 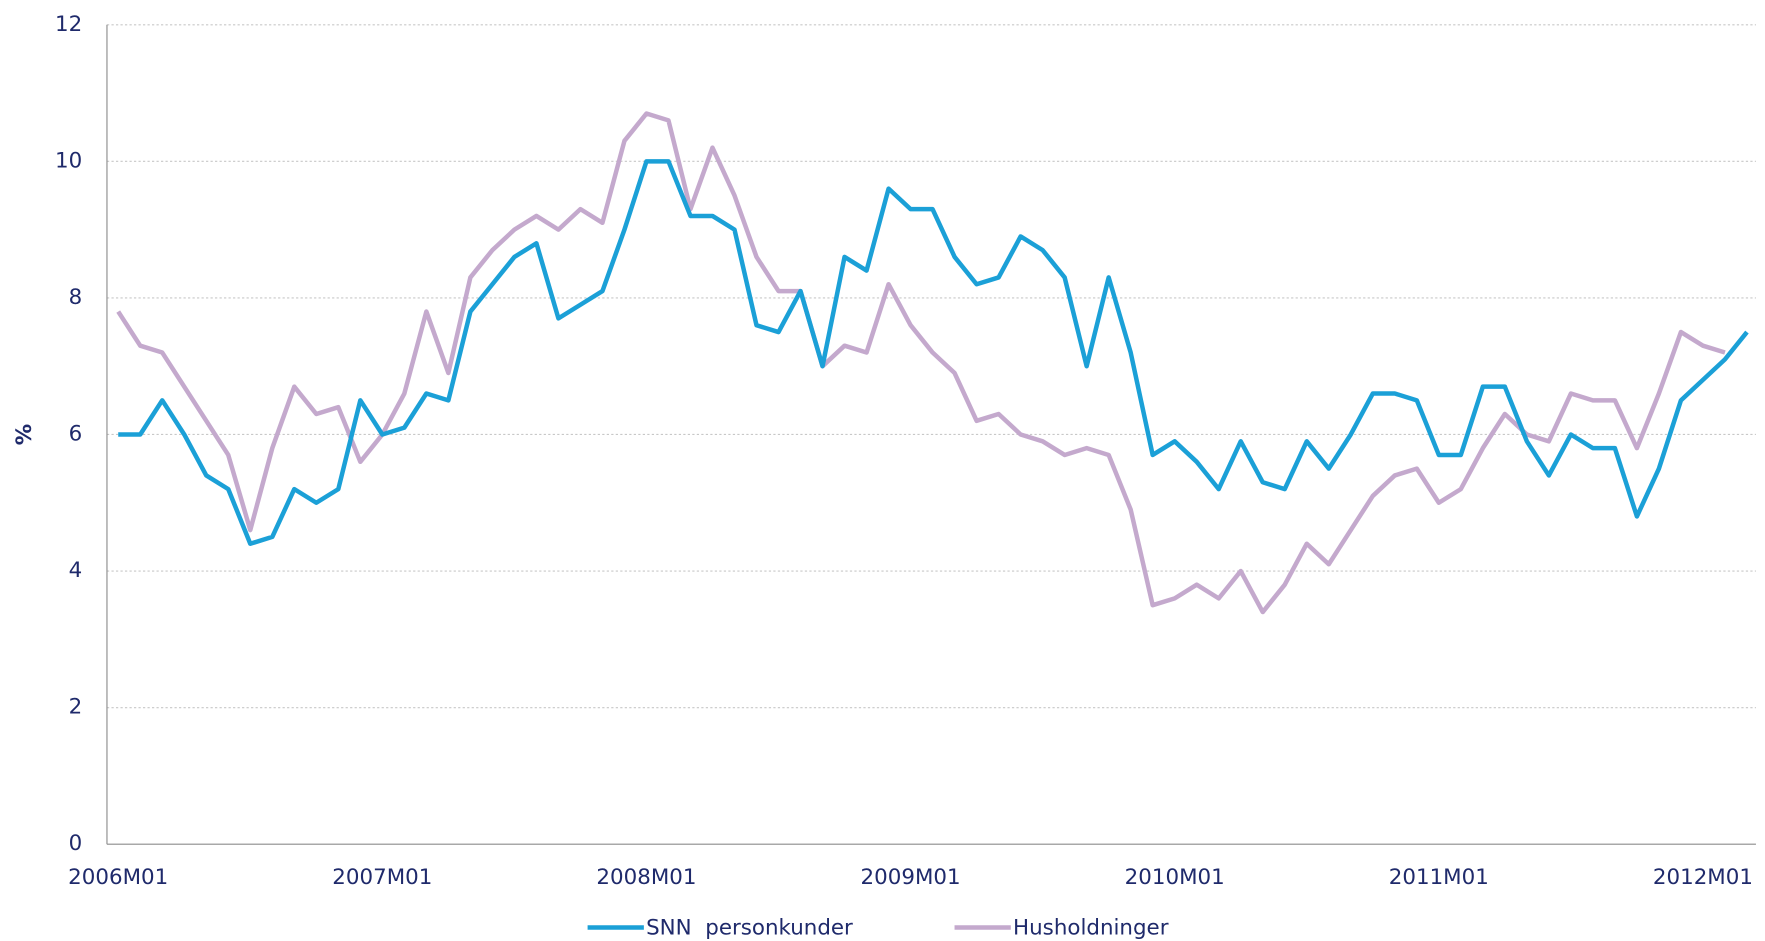 What do you see at coordinates (76, 297) in the screenshot?
I see `y-tick-label: 8` at bounding box center [76, 297].